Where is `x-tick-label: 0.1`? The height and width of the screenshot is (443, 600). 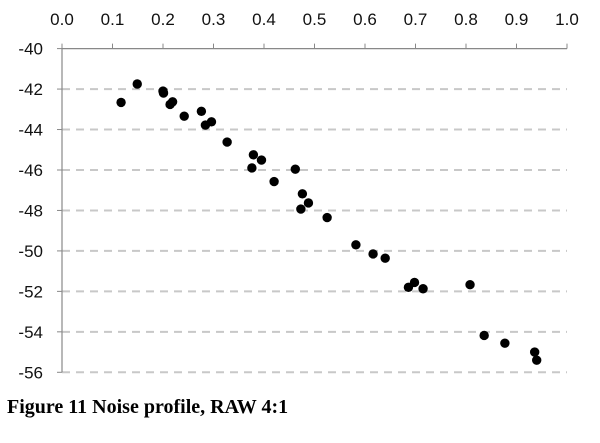 x-tick-label: 0.1 is located at coordinates (113, 19).